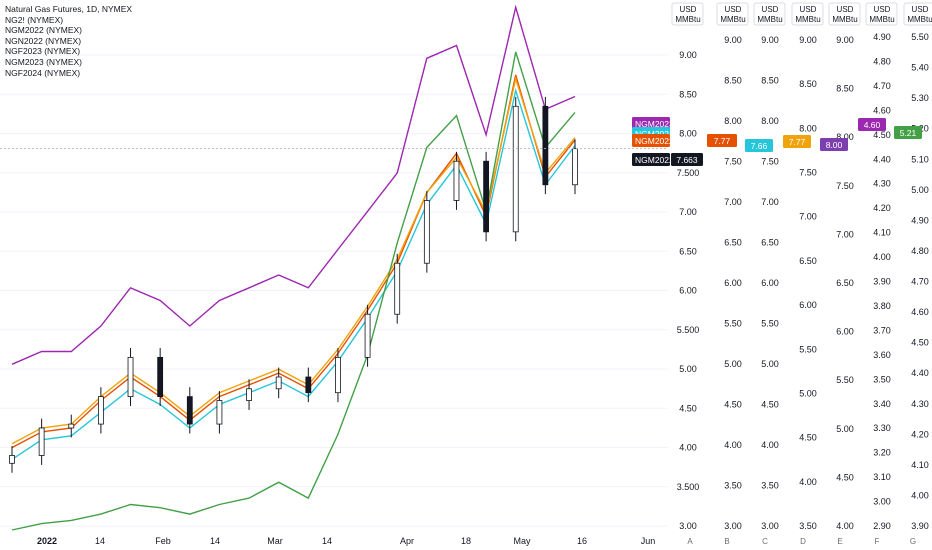 The width and height of the screenshot is (932, 550). I want to click on tag-ngm2022: NGM2022, so click(654, 160).